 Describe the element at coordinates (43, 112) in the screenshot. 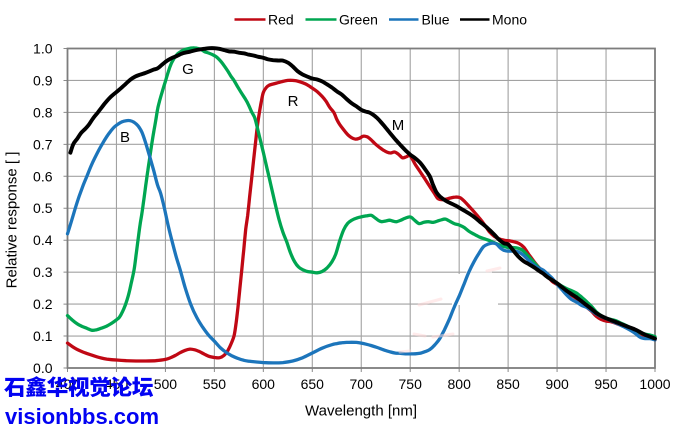

I see `svg-text: 0.8` at that location.